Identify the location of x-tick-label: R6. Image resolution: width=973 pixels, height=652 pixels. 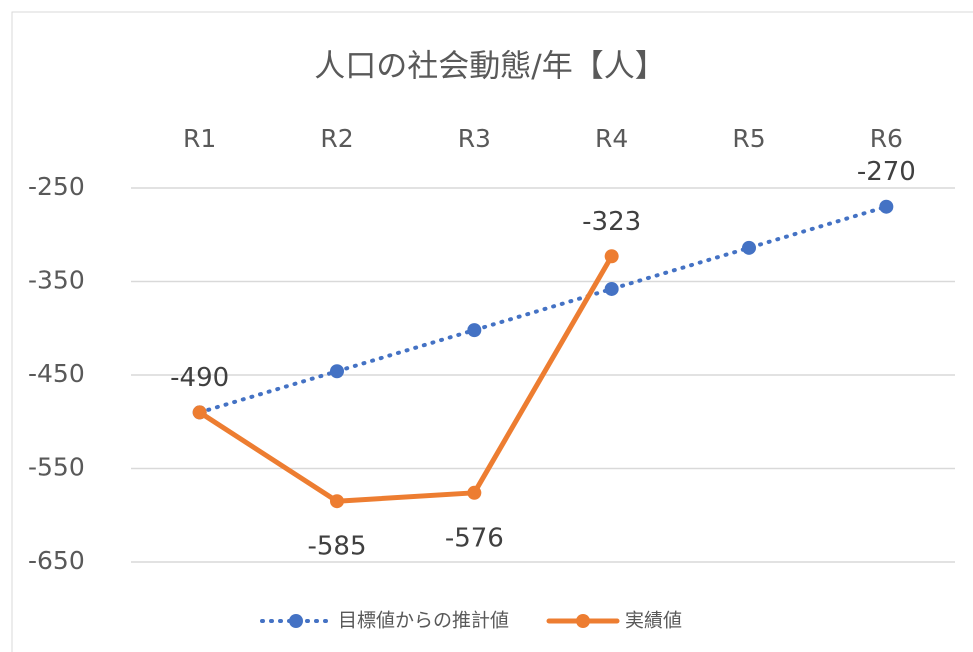
(886, 138).